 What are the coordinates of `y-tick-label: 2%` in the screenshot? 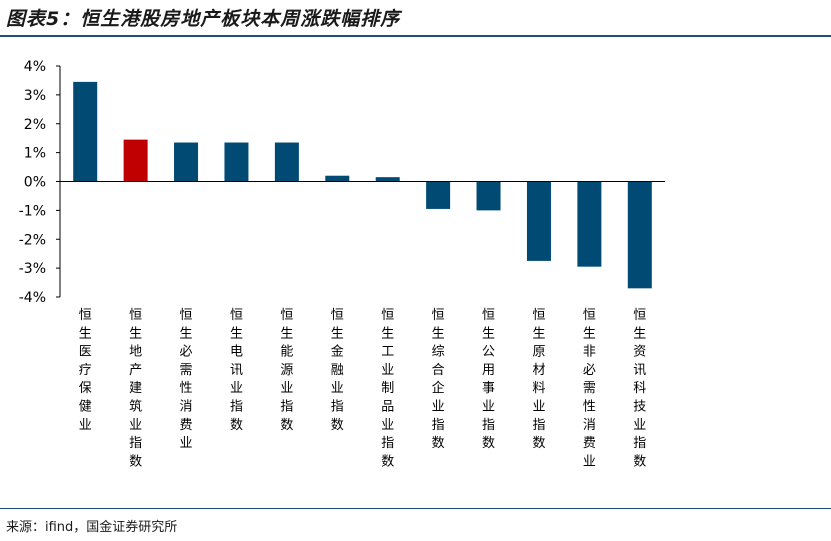 It's located at (35, 125).